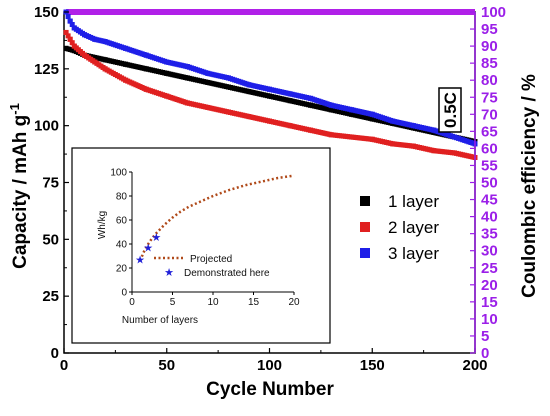 The image size is (550, 416). What do you see at coordinates (173, 302) in the screenshot?
I see `inset-x-tick-label: 5` at bounding box center [173, 302].